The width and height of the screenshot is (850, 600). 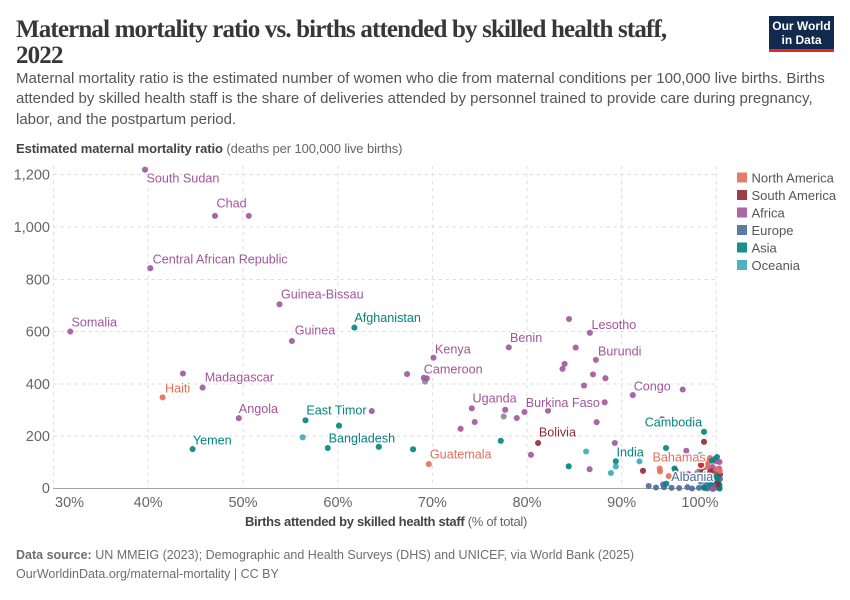 I want to click on svg-text: Albania, so click(x=692, y=477).